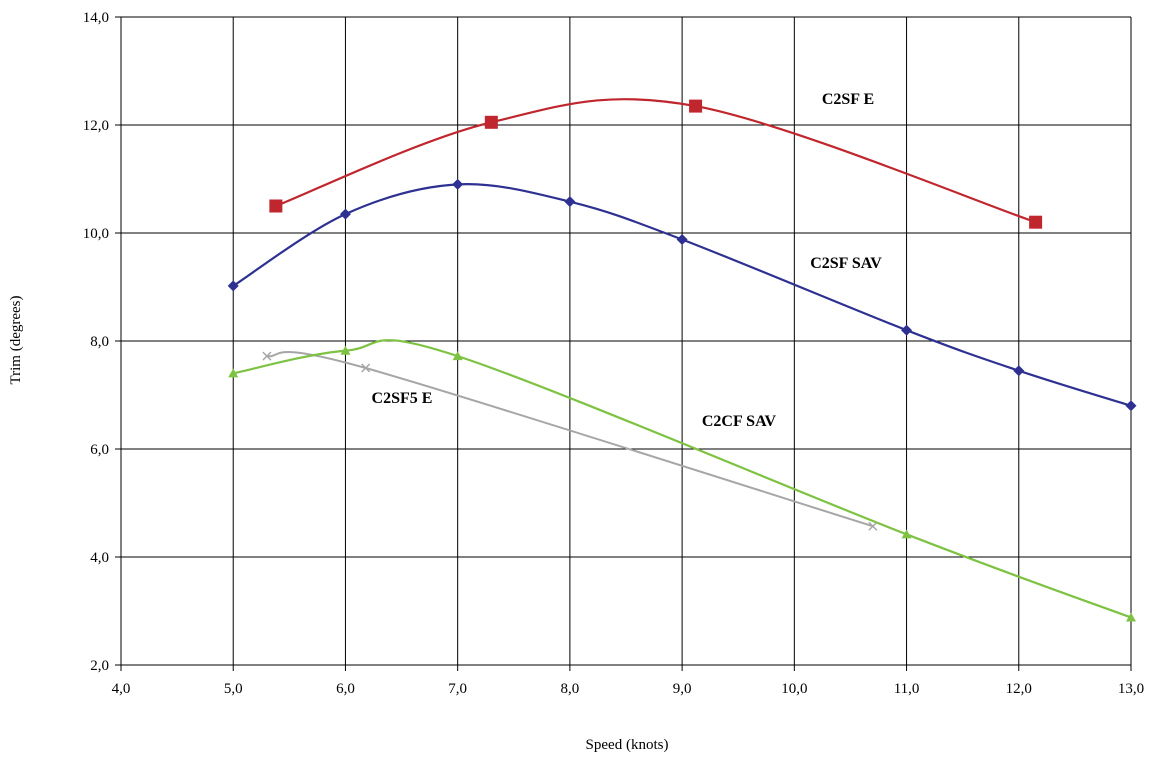 This screenshot has height=768, width=1152. Describe the element at coordinates (402, 398) in the screenshot. I see `series-label-c2sf5-e: C2SF5 E` at that location.